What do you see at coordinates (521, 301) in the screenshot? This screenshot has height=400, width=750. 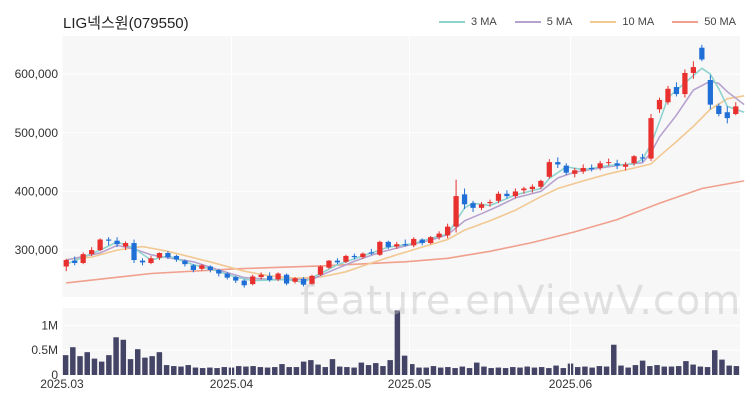 I see `watermark: feature.enViewV.com` at bounding box center [521, 301].